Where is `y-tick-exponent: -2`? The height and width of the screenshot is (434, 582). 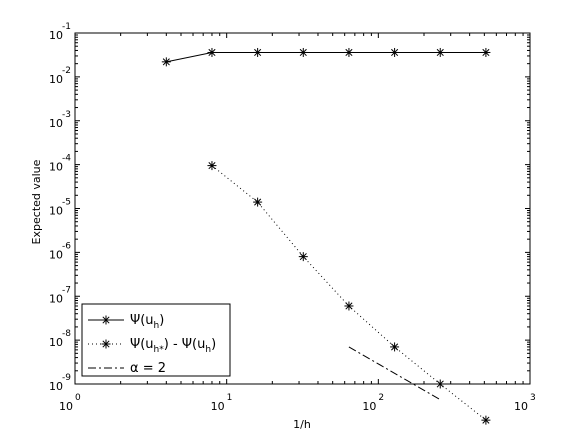
y-tick-exponent: -2 is located at coordinates (66, 71).